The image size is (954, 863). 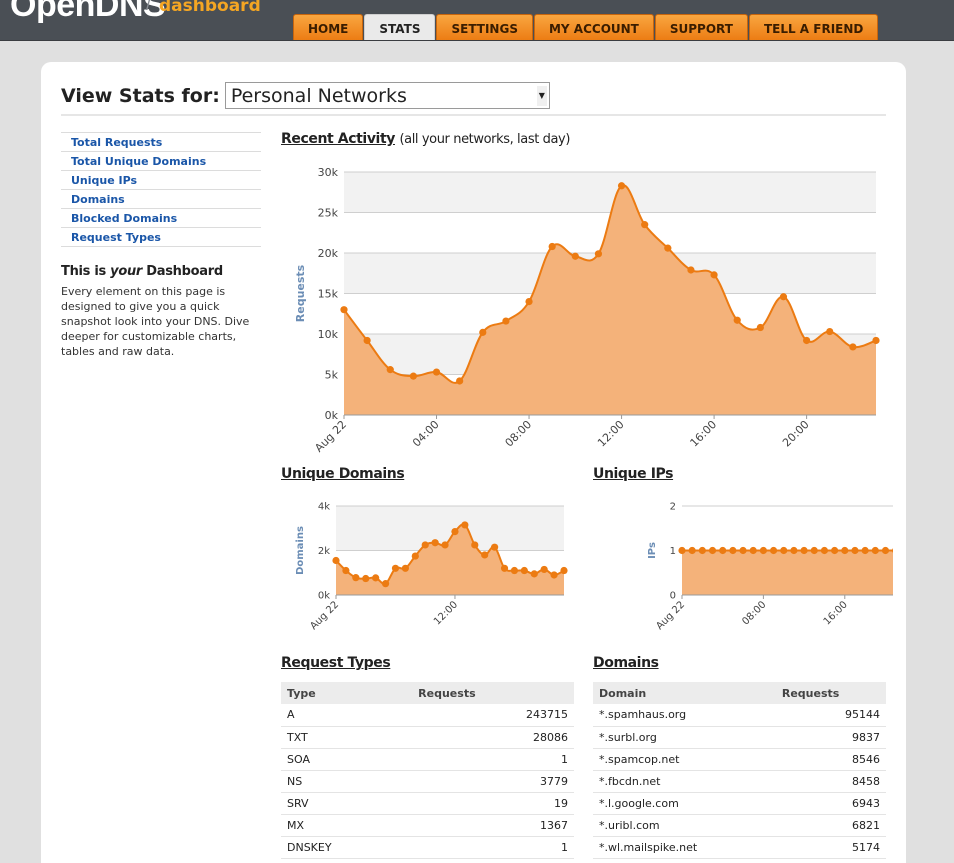 I want to click on sidebar-item-total-requests: Total Requests, so click(x=161, y=142).